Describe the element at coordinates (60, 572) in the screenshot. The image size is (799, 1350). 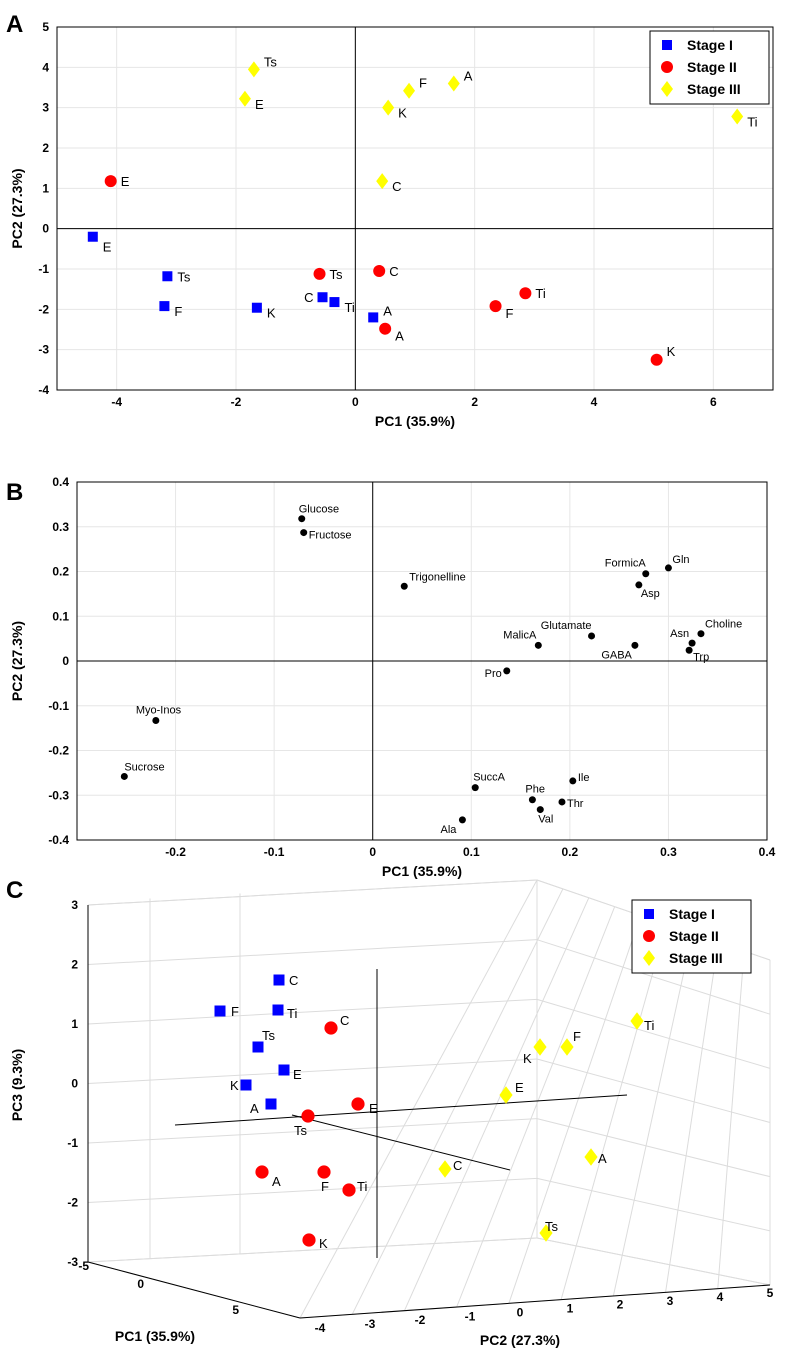
I see `y-tick-label: 0.2` at that location.